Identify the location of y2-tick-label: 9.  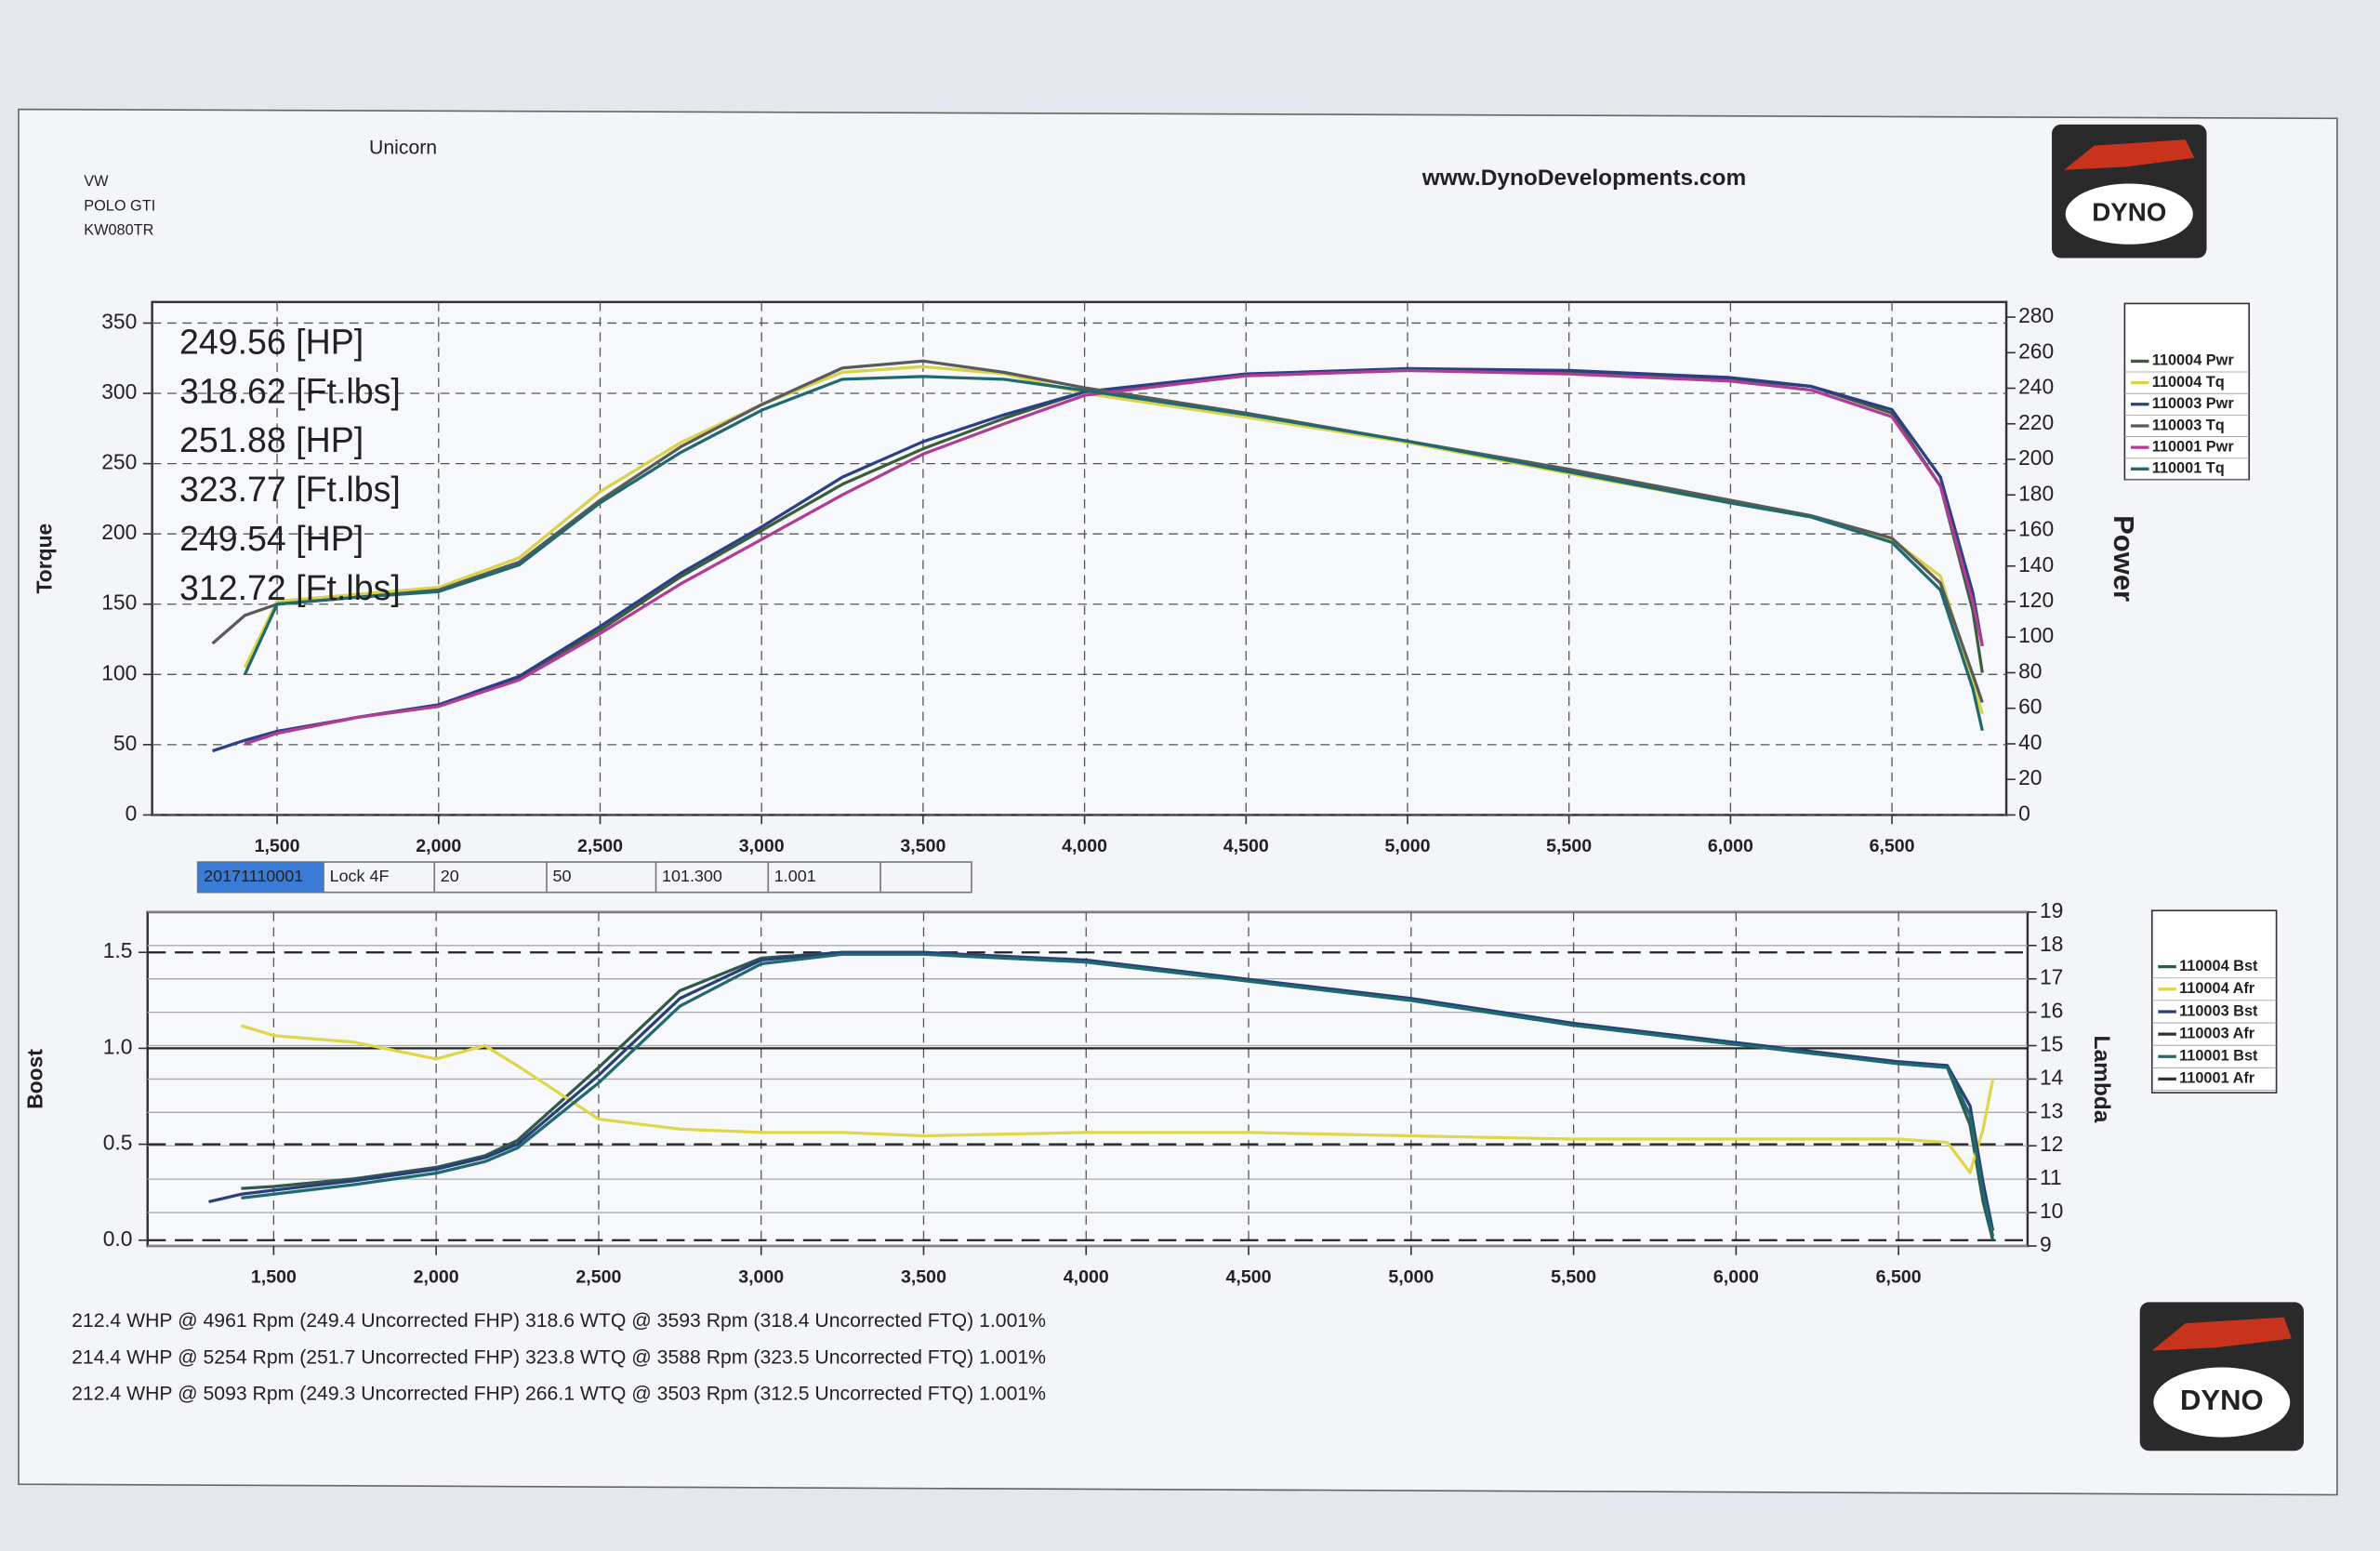
(2046, 1244).